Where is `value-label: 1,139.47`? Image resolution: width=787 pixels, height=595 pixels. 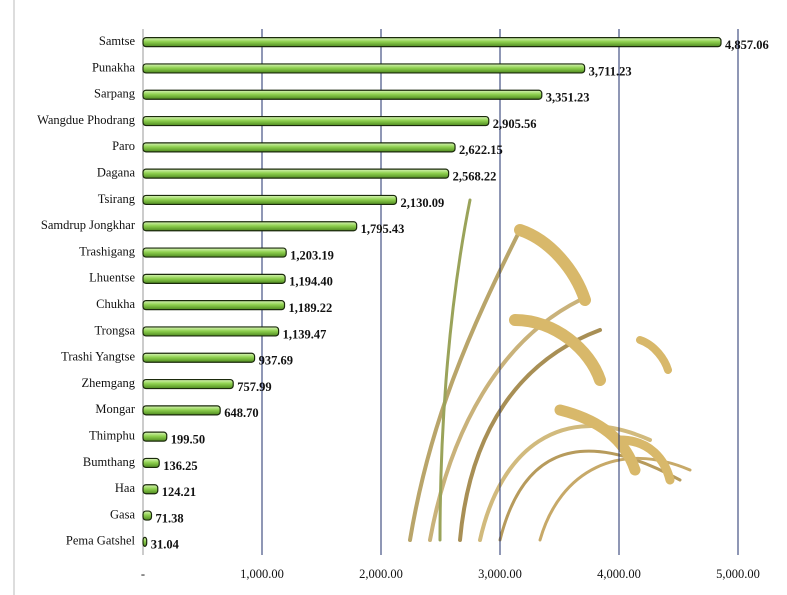
value-label: 1,139.47 is located at coordinates (305, 334).